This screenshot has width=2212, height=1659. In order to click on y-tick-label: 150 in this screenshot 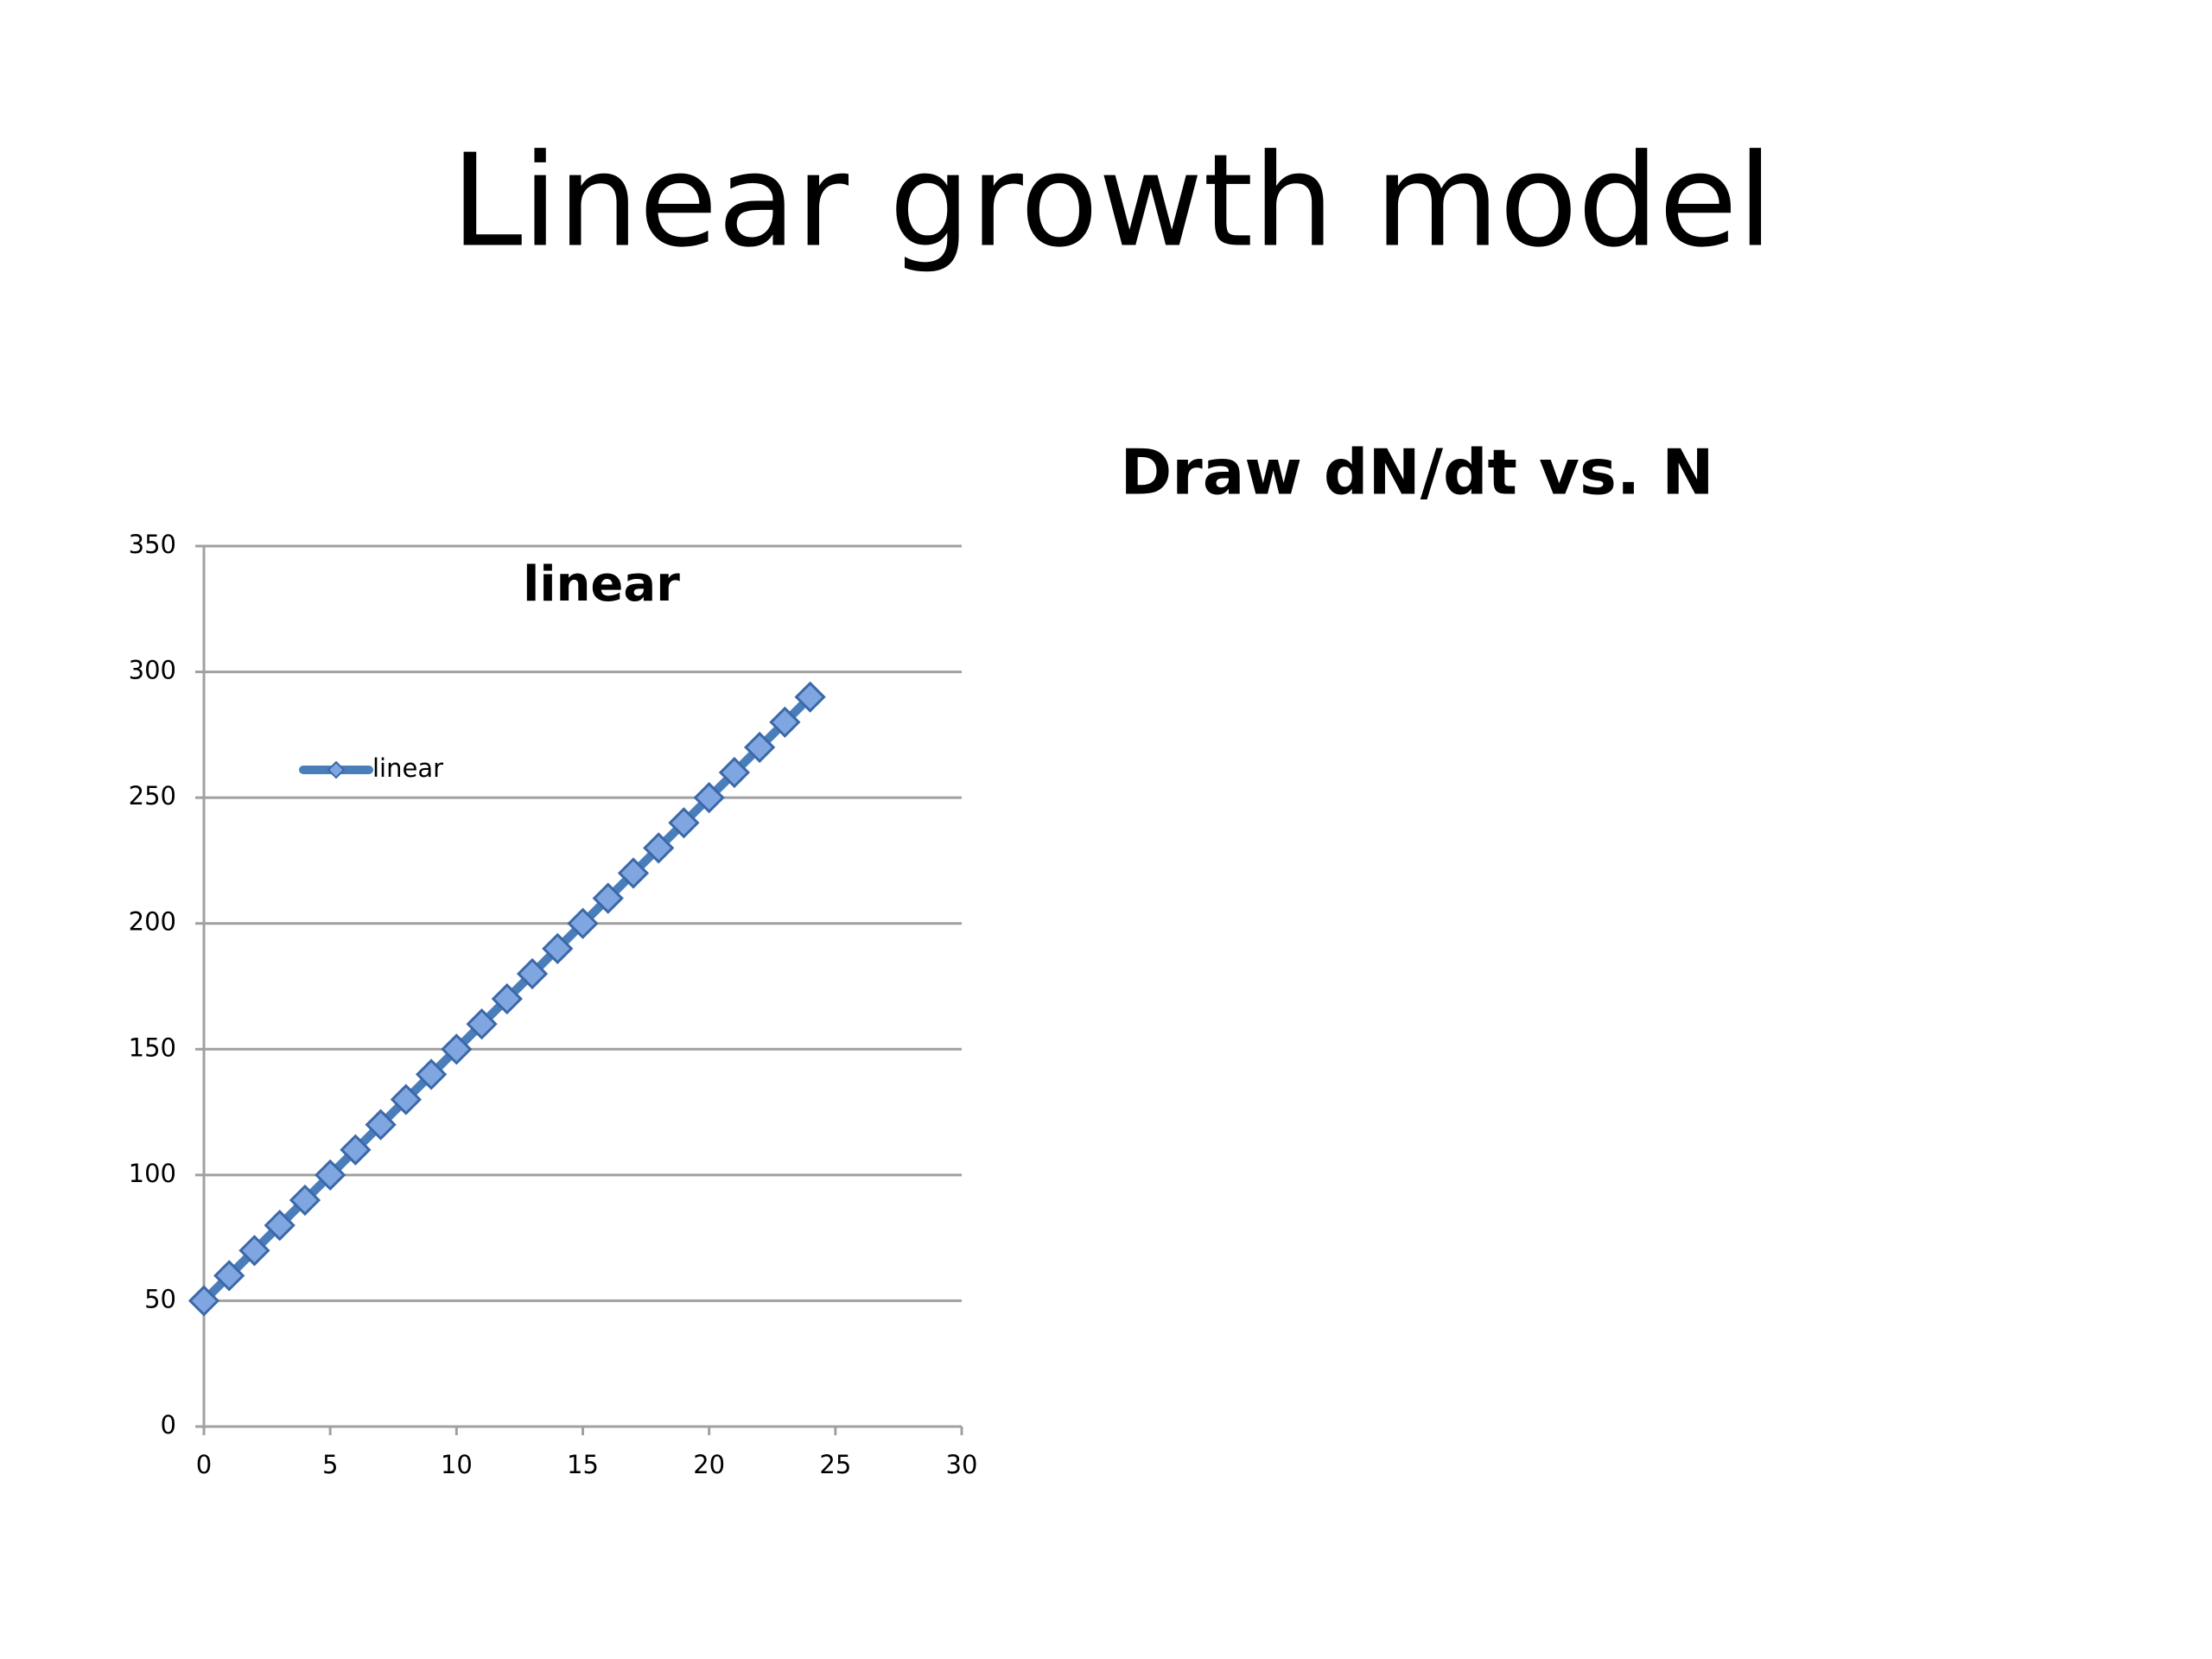, I will do `click(152, 1047)`.